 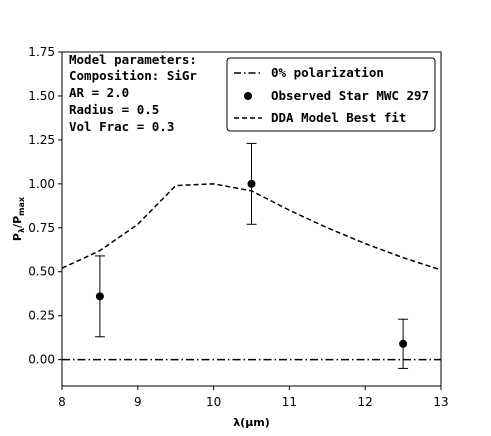 What do you see at coordinates (99, 92) in the screenshot?
I see `annotation-line: AR = 2.0` at bounding box center [99, 92].